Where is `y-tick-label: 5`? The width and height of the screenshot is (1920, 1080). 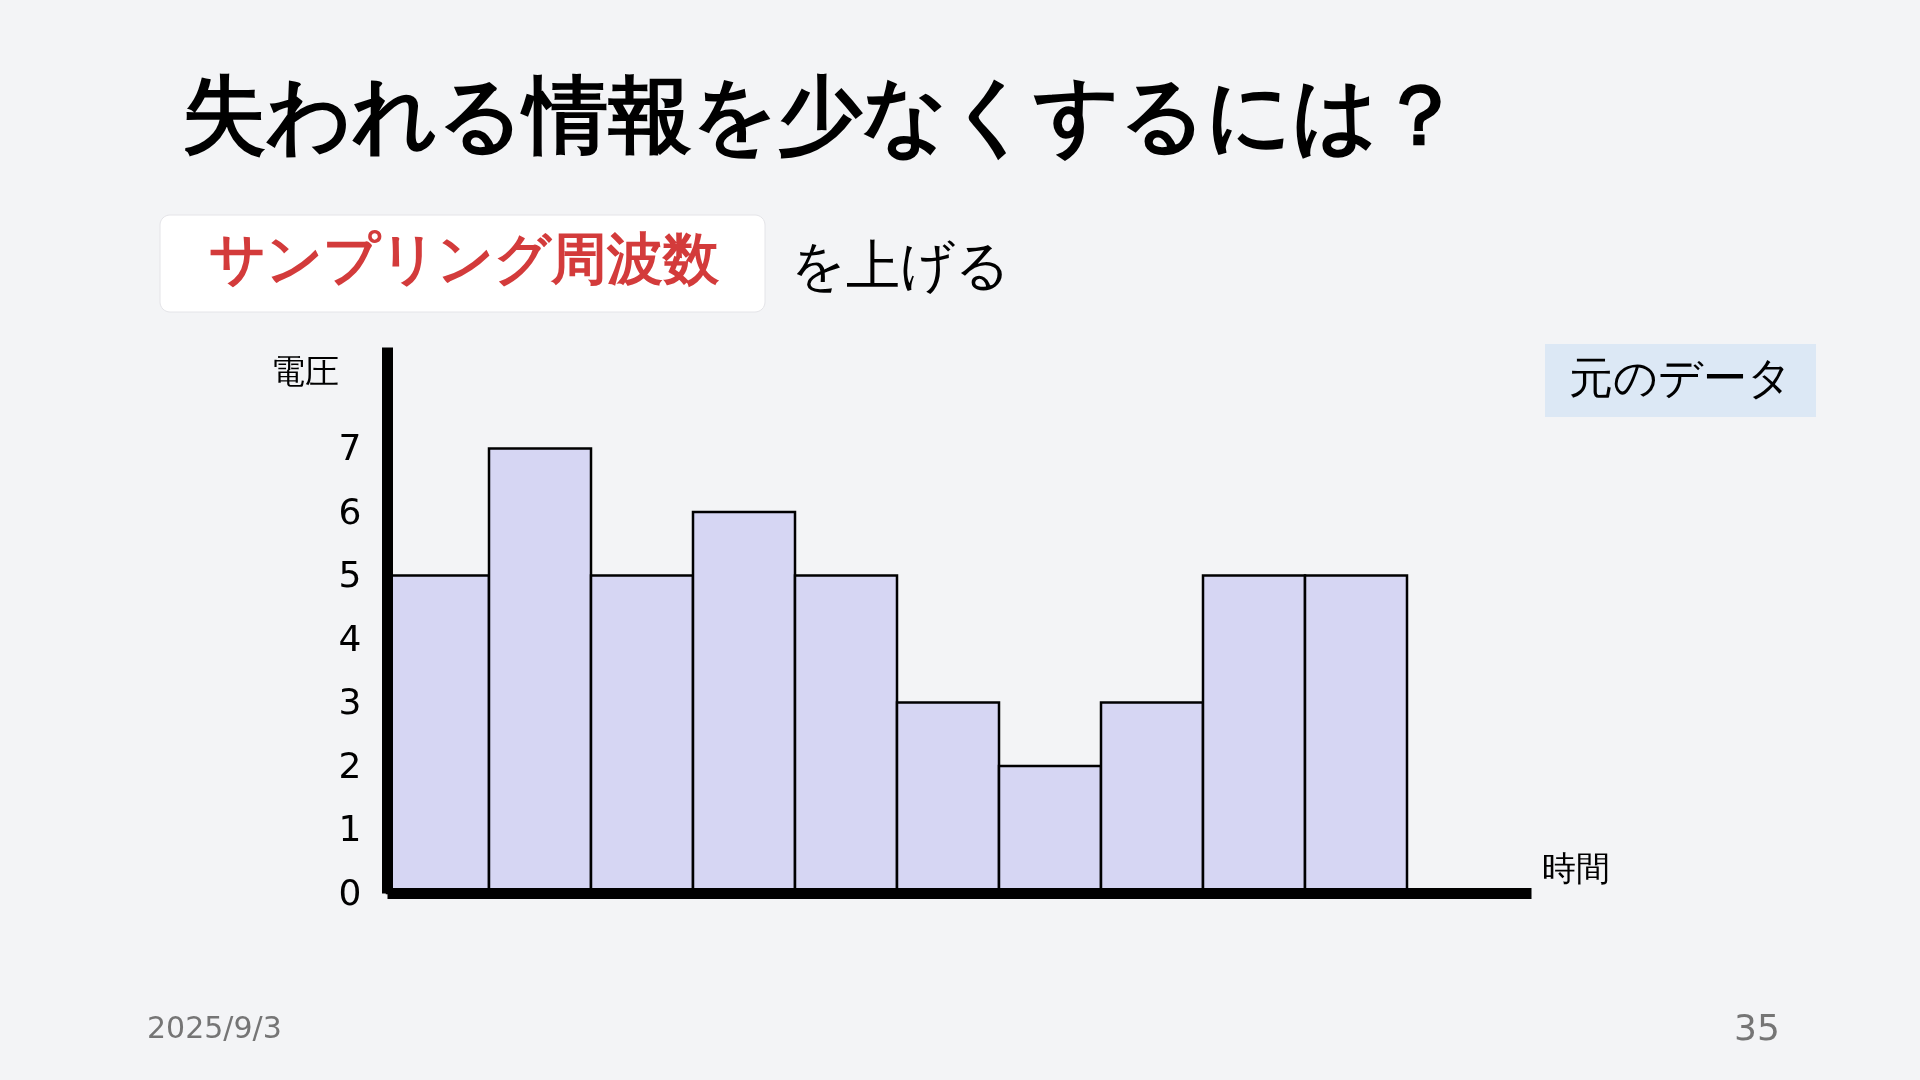
y-tick-label: 5 is located at coordinates (350, 575).